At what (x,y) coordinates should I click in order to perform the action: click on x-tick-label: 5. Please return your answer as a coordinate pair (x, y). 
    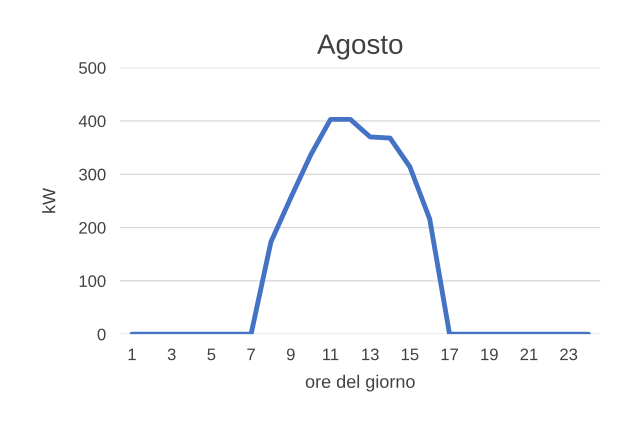
    Looking at the image, I should click on (211, 354).